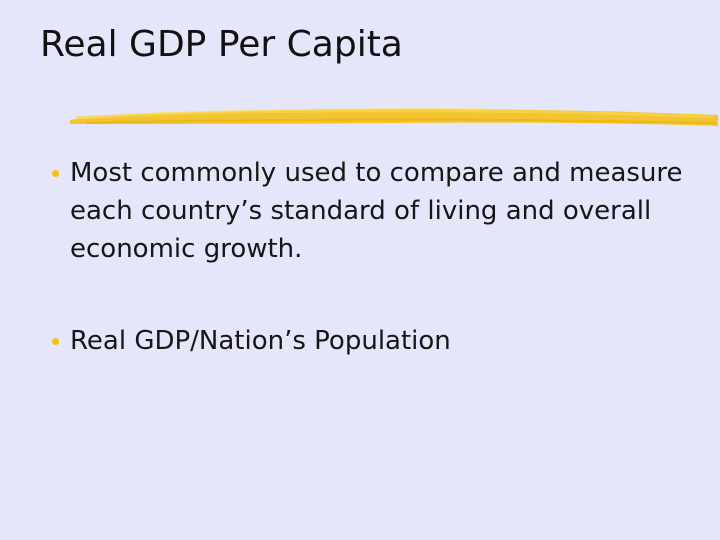 The image size is (720, 540). I want to click on title-underline-brushstroke, so click(394, 116).